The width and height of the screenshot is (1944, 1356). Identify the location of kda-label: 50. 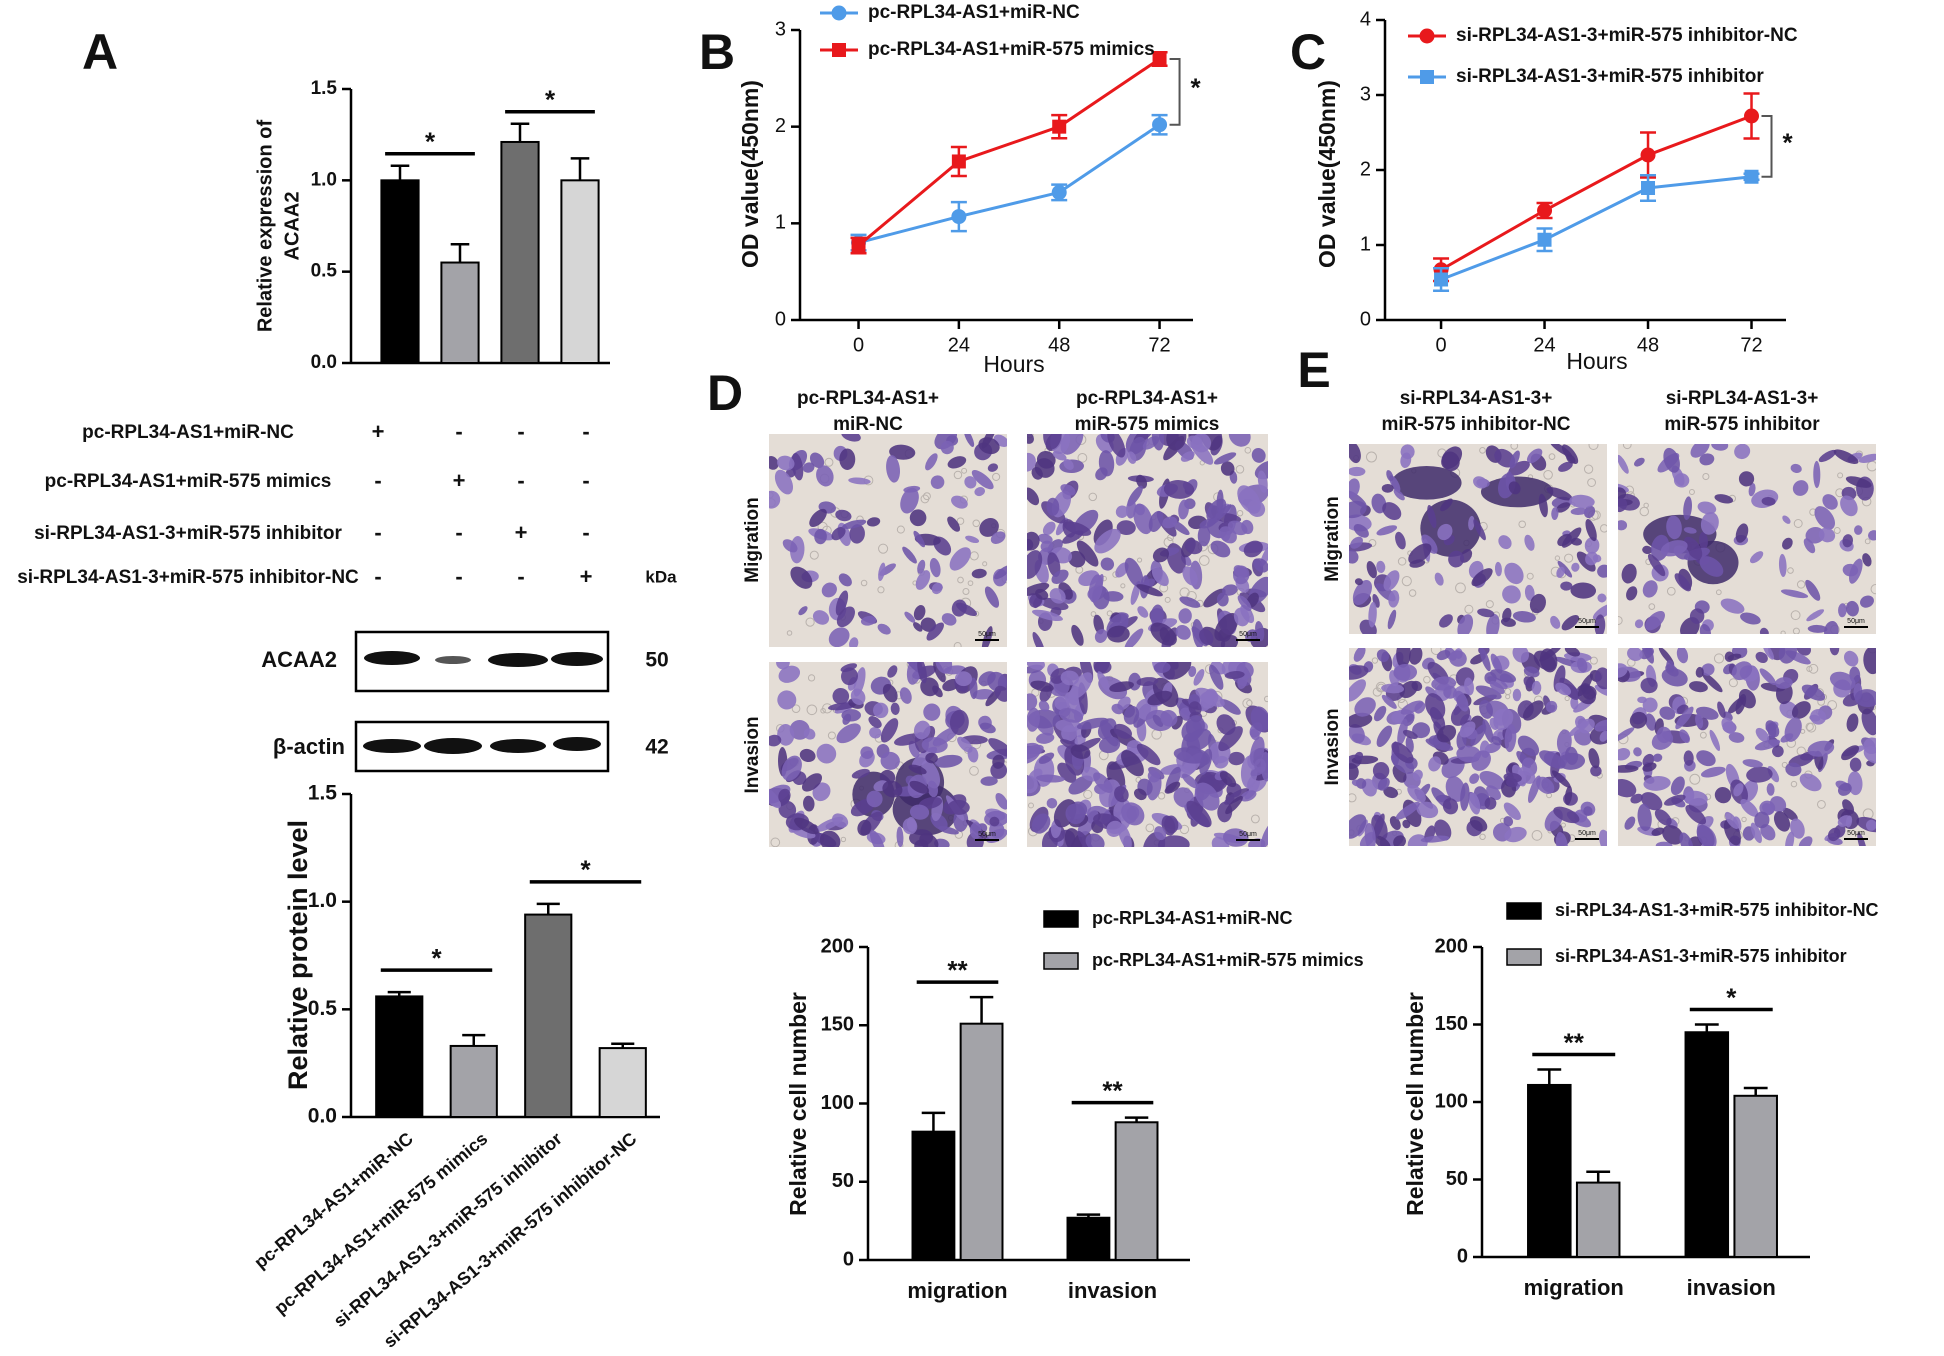
(656, 660).